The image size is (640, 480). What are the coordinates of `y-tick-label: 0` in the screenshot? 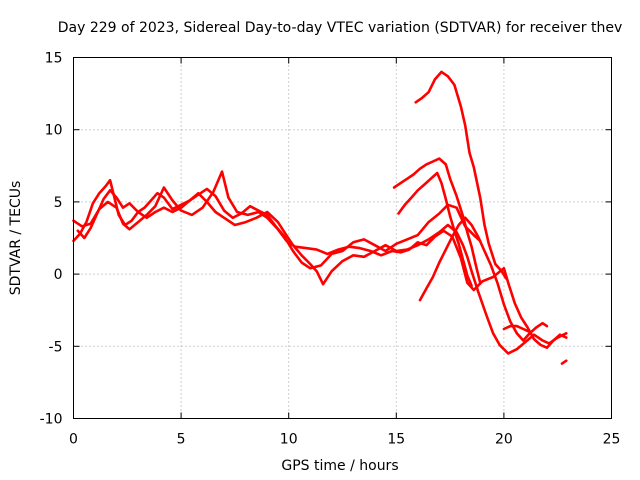 It's located at (58, 275).